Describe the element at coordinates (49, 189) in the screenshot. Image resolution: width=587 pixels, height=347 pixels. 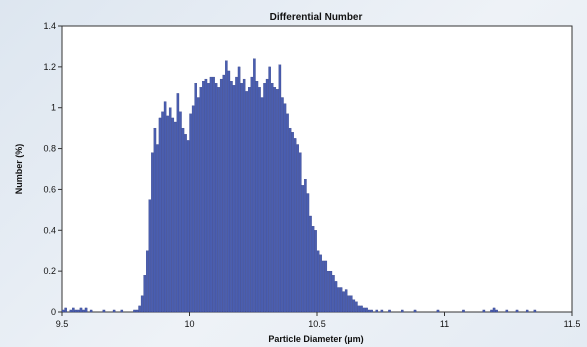
I see `y-tick-label: 0.6` at that location.